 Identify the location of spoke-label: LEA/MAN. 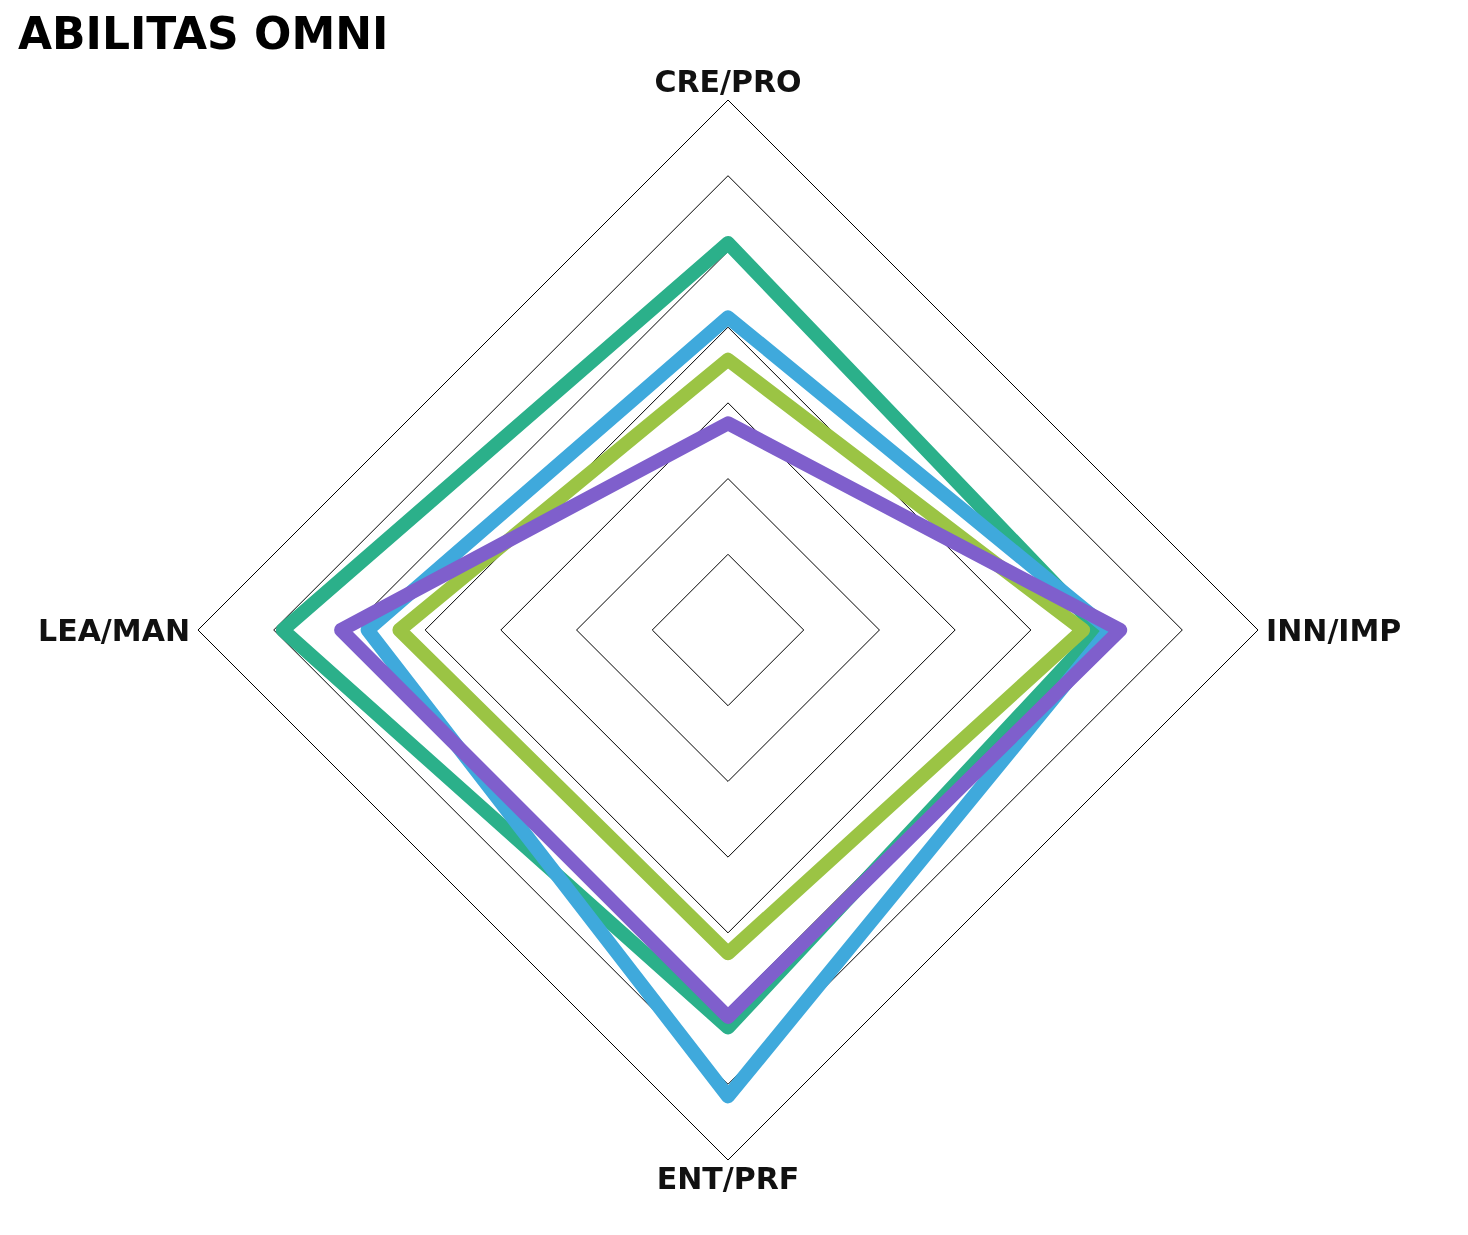
(114, 630).